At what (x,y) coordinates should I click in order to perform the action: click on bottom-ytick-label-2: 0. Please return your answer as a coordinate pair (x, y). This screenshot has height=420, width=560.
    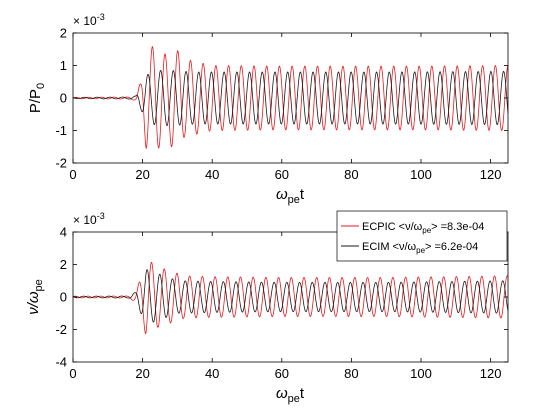
    Looking at the image, I should click on (63, 297).